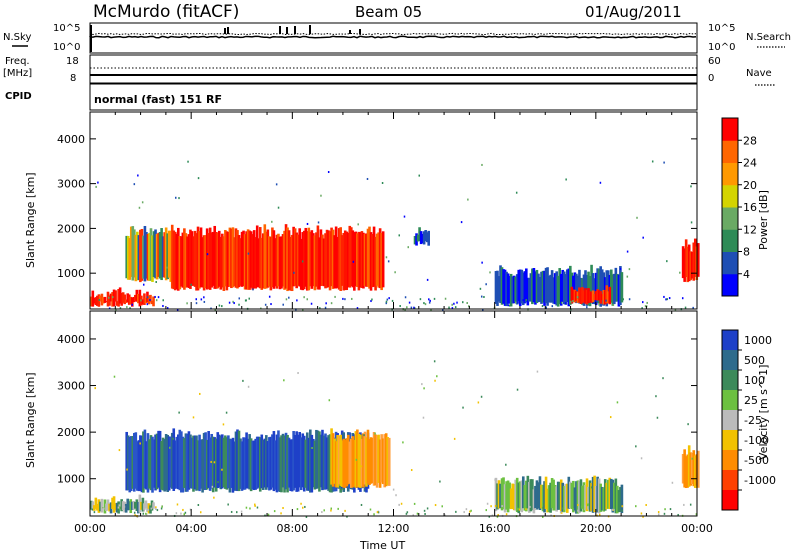 This screenshot has width=800, height=554. What do you see at coordinates (71, 228) in the screenshot?
I see `y-tick-label: 2000` at bounding box center [71, 228].